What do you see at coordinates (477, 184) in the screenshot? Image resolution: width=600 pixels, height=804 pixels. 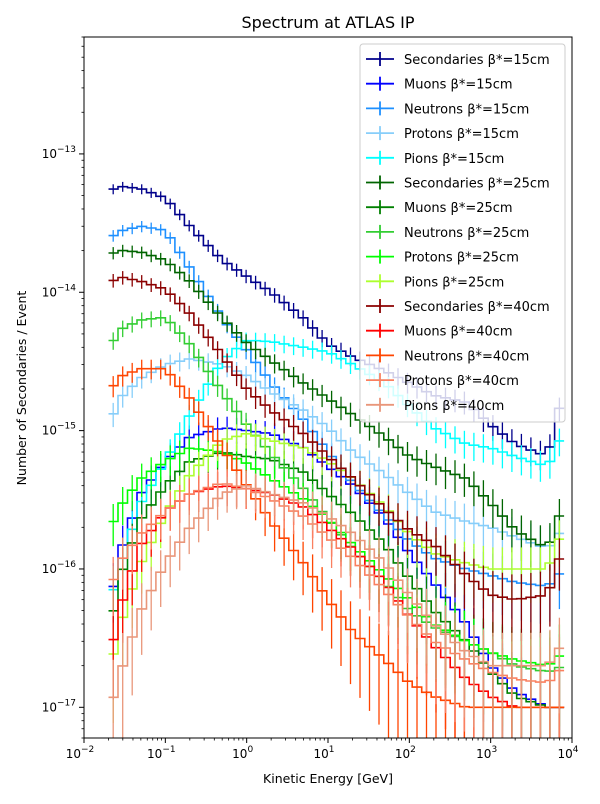 I see `legend-label: Secondaries β*=25cm` at bounding box center [477, 184].